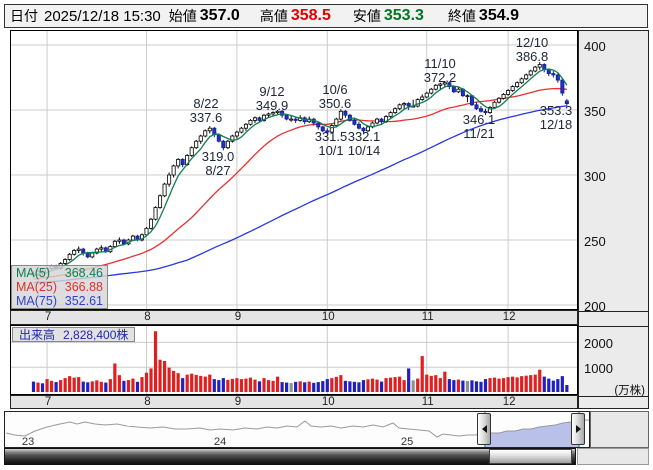 The height and width of the screenshot is (470, 653). I want to click on year-label: 25, so click(407, 441).